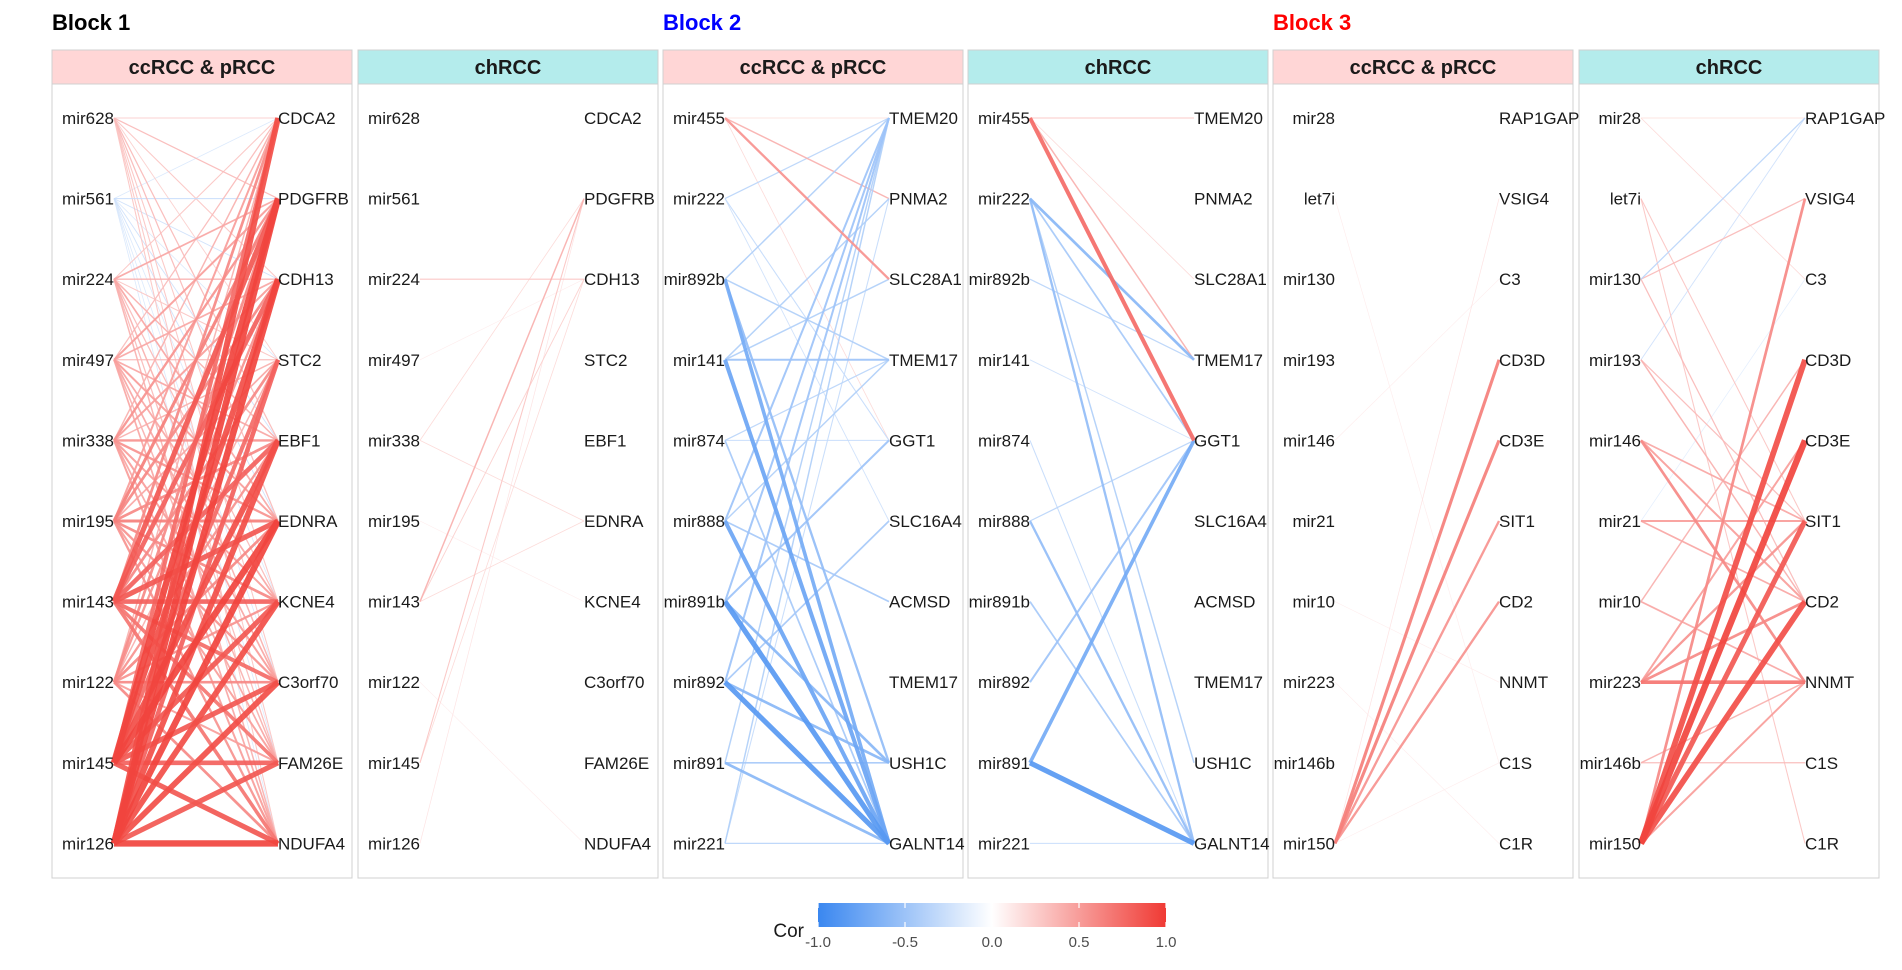  What do you see at coordinates (788, 931) in the screenshot?
I see `legend-title: Cor` at bounding box center [788, 931].